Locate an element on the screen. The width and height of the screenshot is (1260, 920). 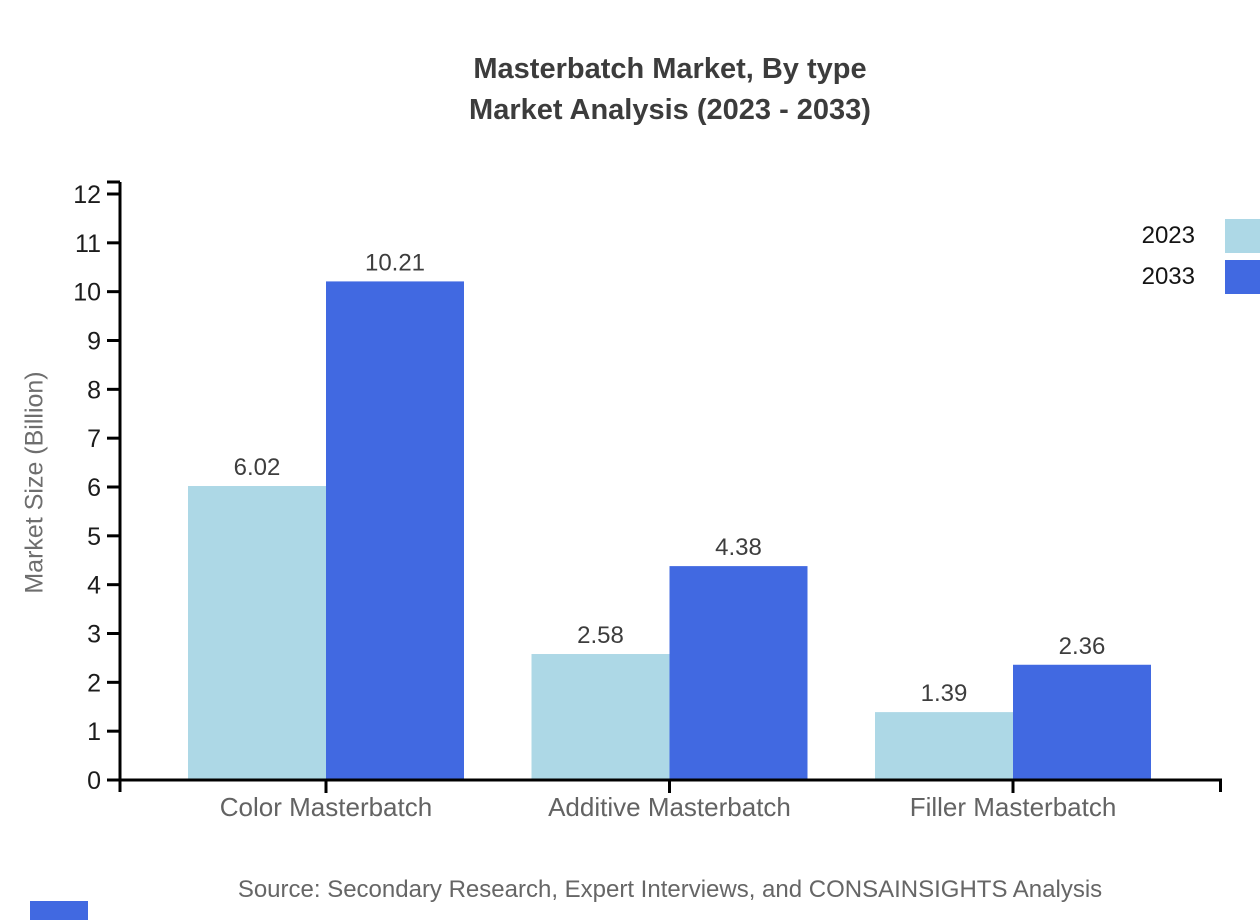
bar-2033-filler-masterbatch is located at coordinates (1082, 722).